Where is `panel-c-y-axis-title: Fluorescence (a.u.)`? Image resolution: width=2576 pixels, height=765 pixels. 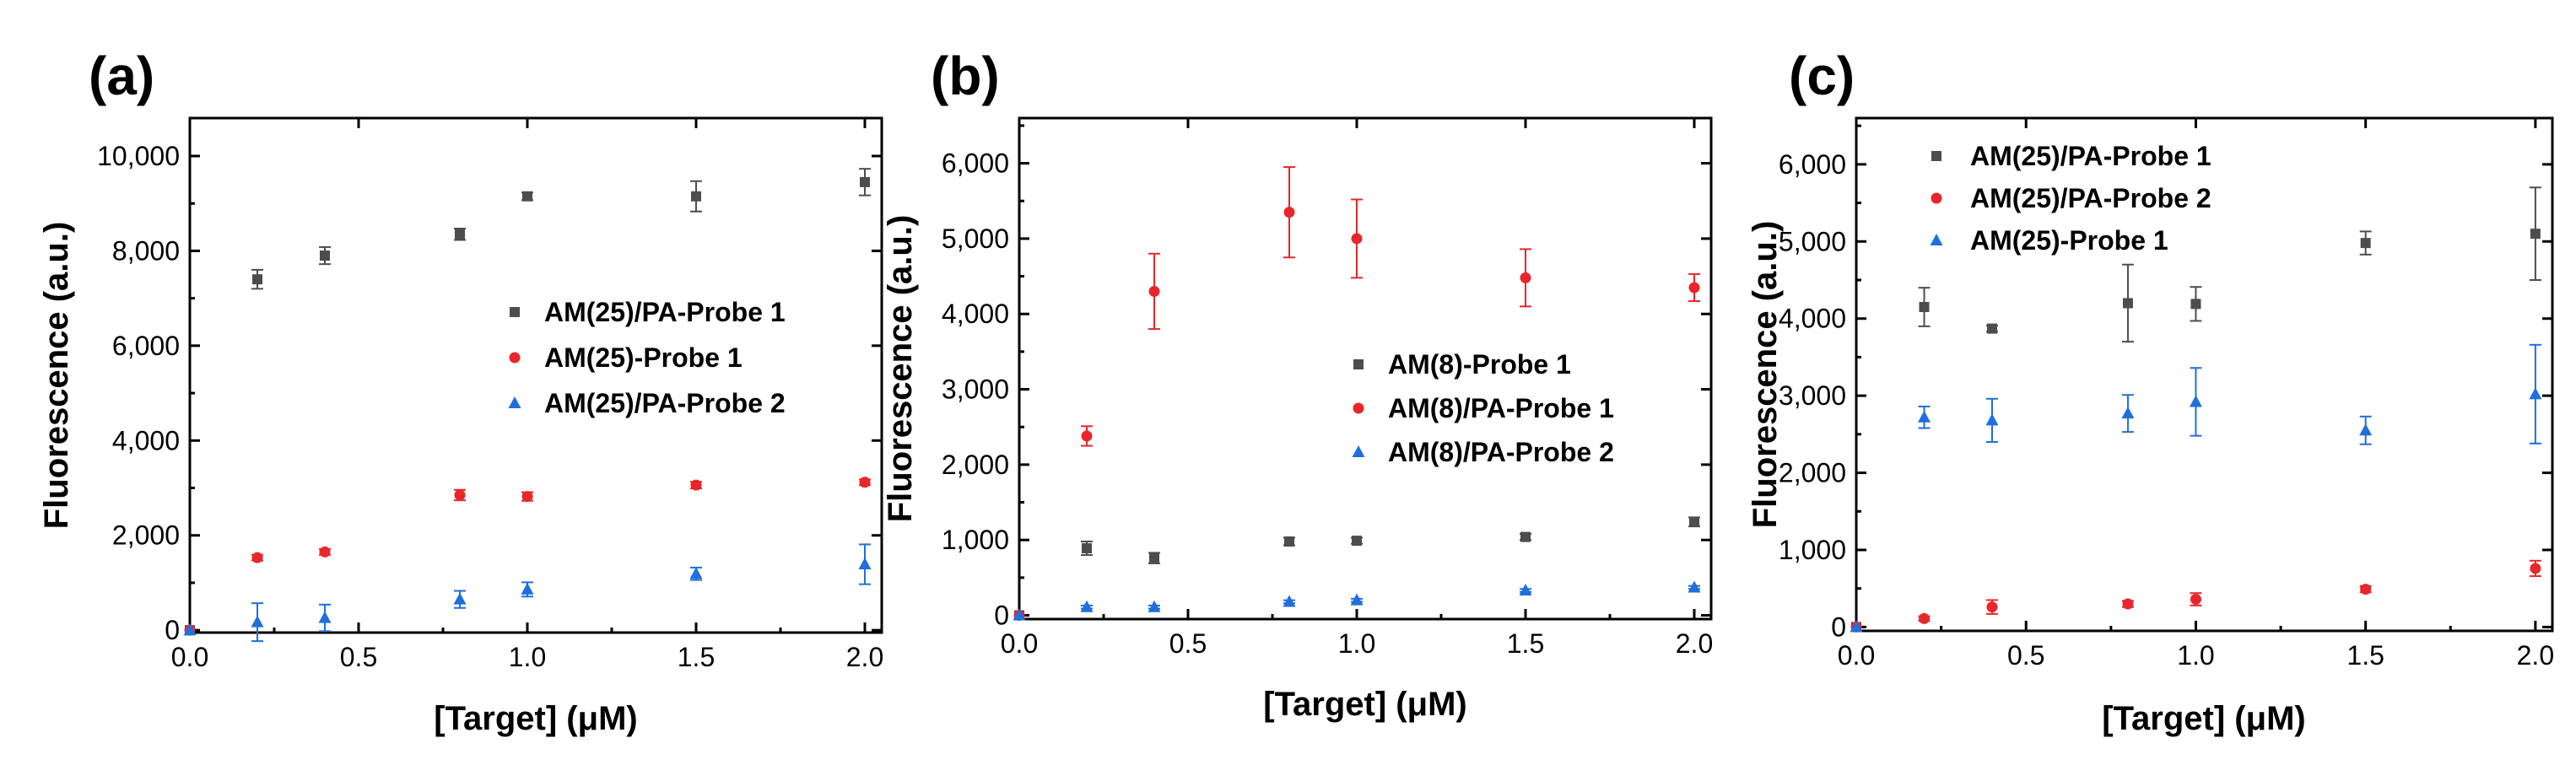
panel-c-y-axis-title: Fluorescence (a.u.) is located at coordinates (1765, 375).